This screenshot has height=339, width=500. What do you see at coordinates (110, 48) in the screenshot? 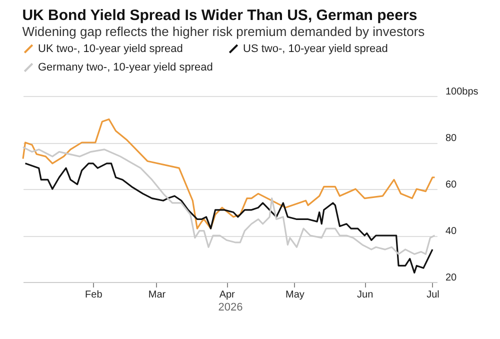
I see `legend-label: UK two-, 10-year yield spread` at bounding box center [110, 48].